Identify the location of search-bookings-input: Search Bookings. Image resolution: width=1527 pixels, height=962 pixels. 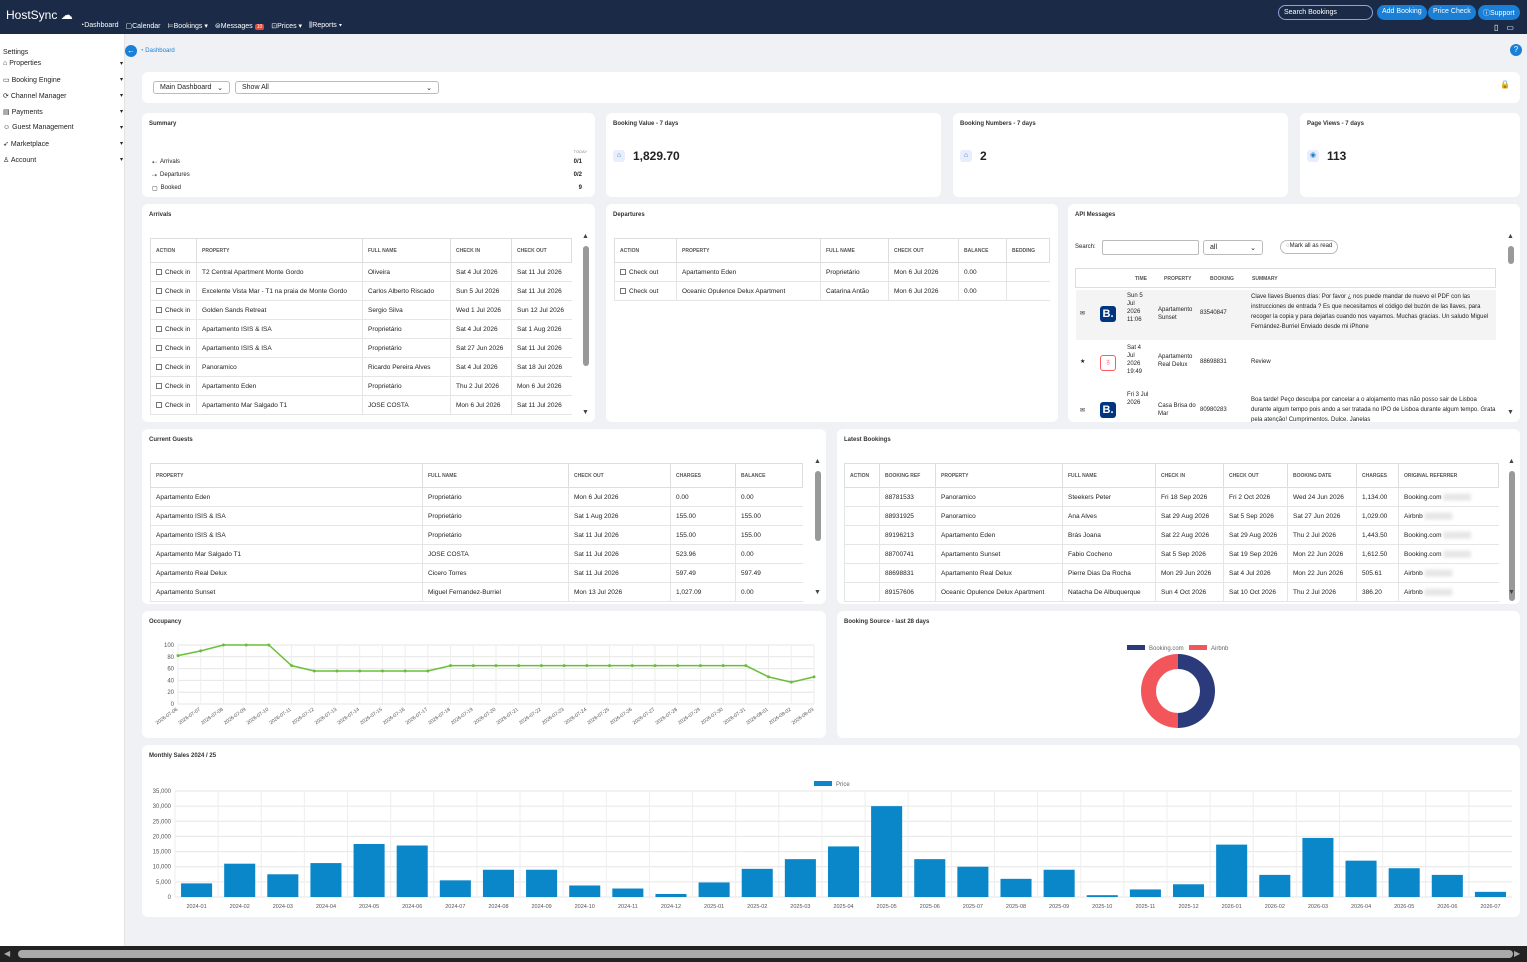
(1325, 12).